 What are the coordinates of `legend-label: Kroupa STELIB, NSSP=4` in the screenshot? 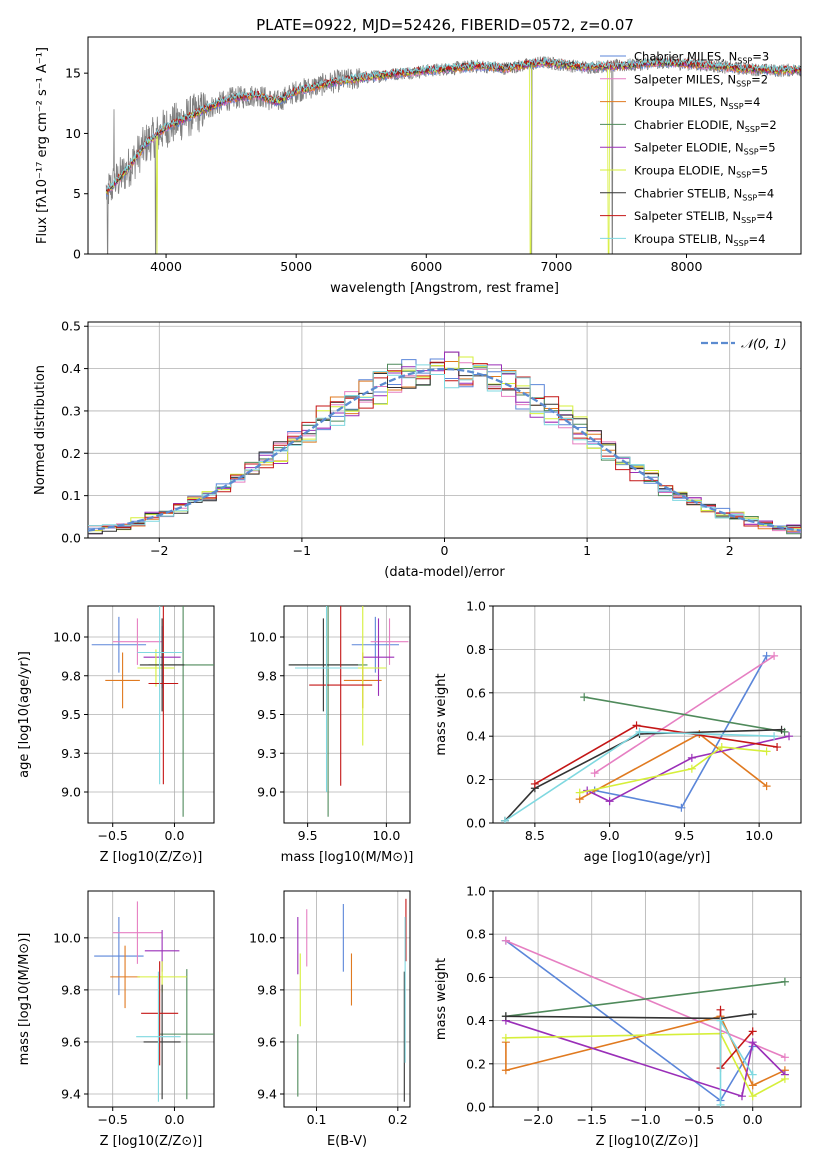 It's located at (699, 240).